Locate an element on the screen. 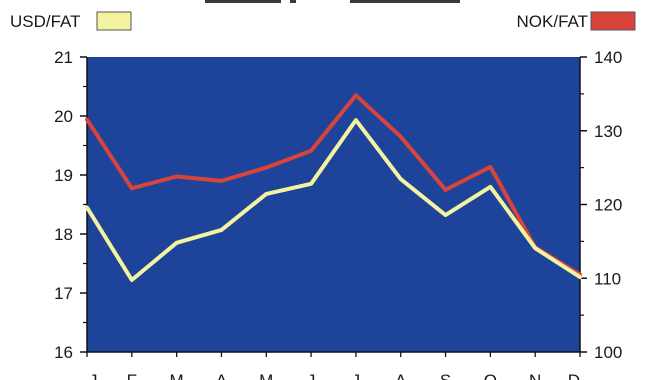 The height and width of the screenshot is (380, 649). legend-label-left: USD/FAT is located at coordinates (45, 21).